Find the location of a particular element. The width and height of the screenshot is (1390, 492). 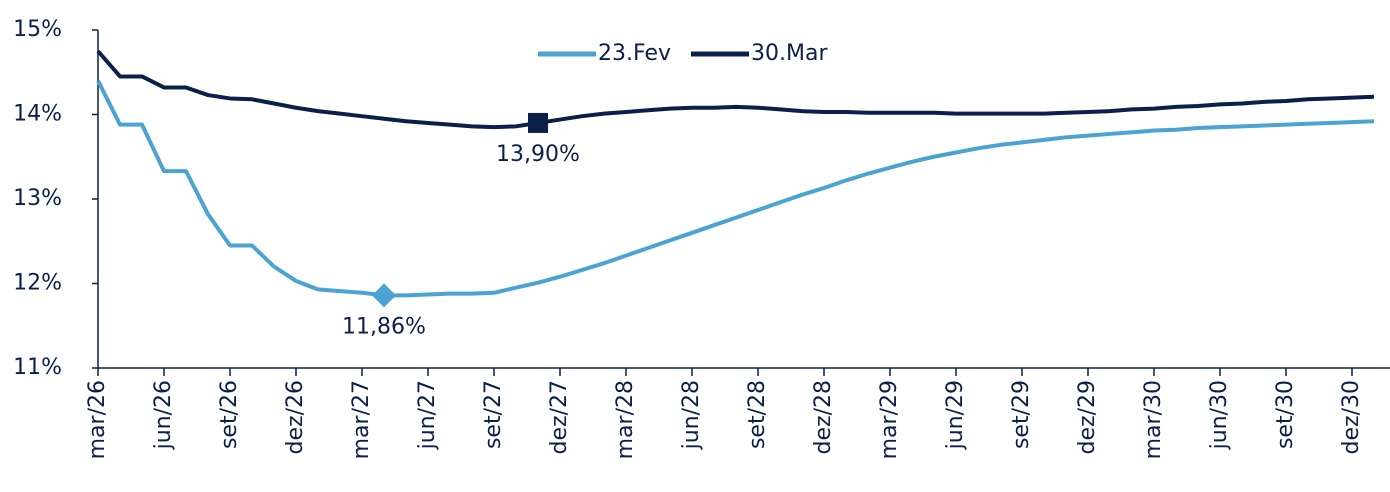

x-tick-label: set/30 is located at coordinates (1285, 414).